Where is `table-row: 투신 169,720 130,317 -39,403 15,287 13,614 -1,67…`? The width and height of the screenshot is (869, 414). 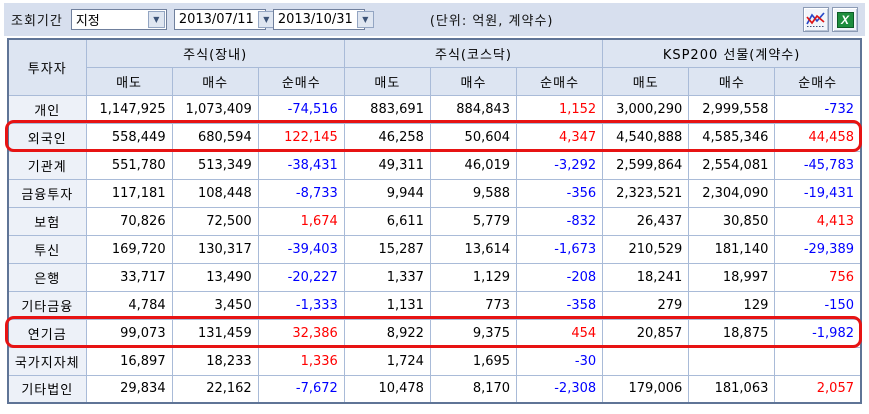 table-row: 투신 169,720 130,317 -39,403 15,287 13,614 -1,67… is located at coordinates (434, 249).